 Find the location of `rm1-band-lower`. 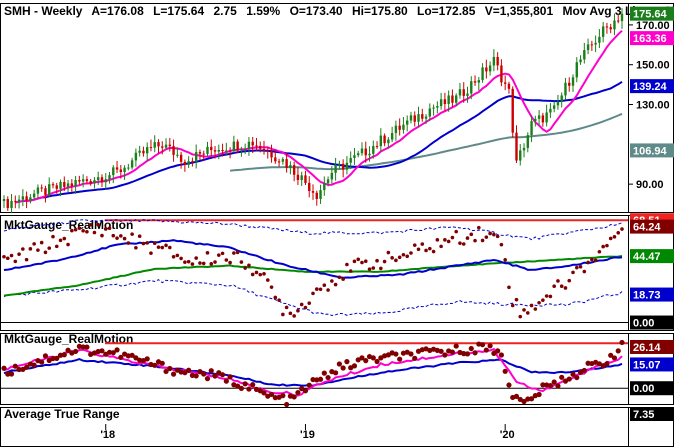

rm1-band-lower is located at coordinates (313, 298).